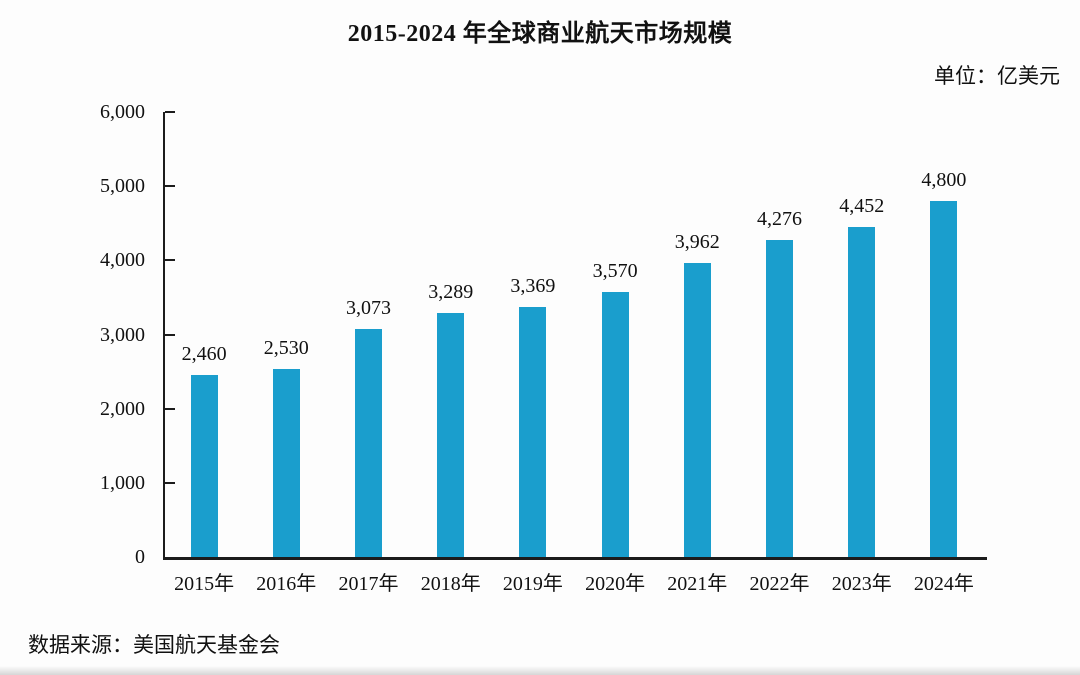 The image size is (1080, 675). I want to click on x-axis-tick-label: 2016年, so click(286, 584).